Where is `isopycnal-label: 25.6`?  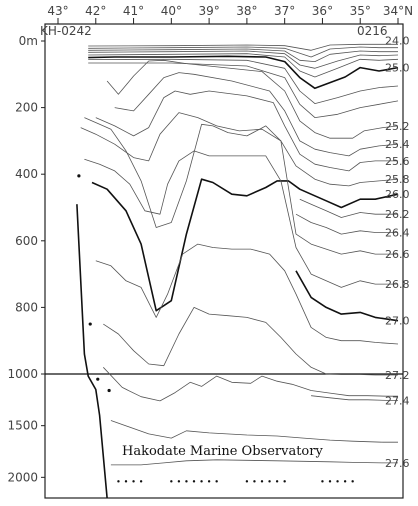 isopycnal-label: 25.6 is located at coordinates (397, 161).